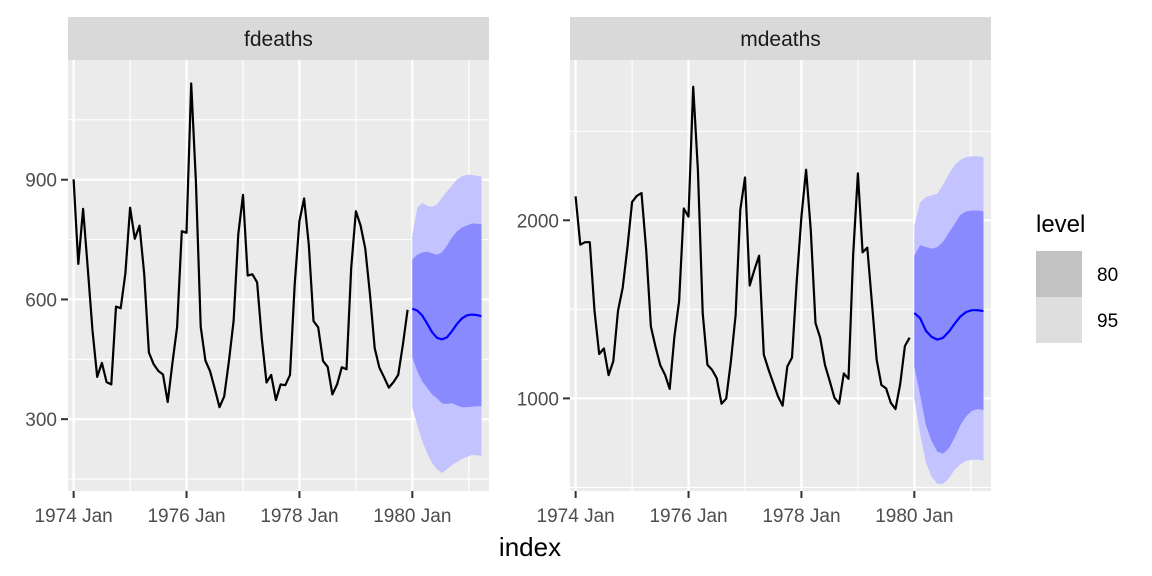  I want to click on y-tick-label: 600, so click(41, 300).